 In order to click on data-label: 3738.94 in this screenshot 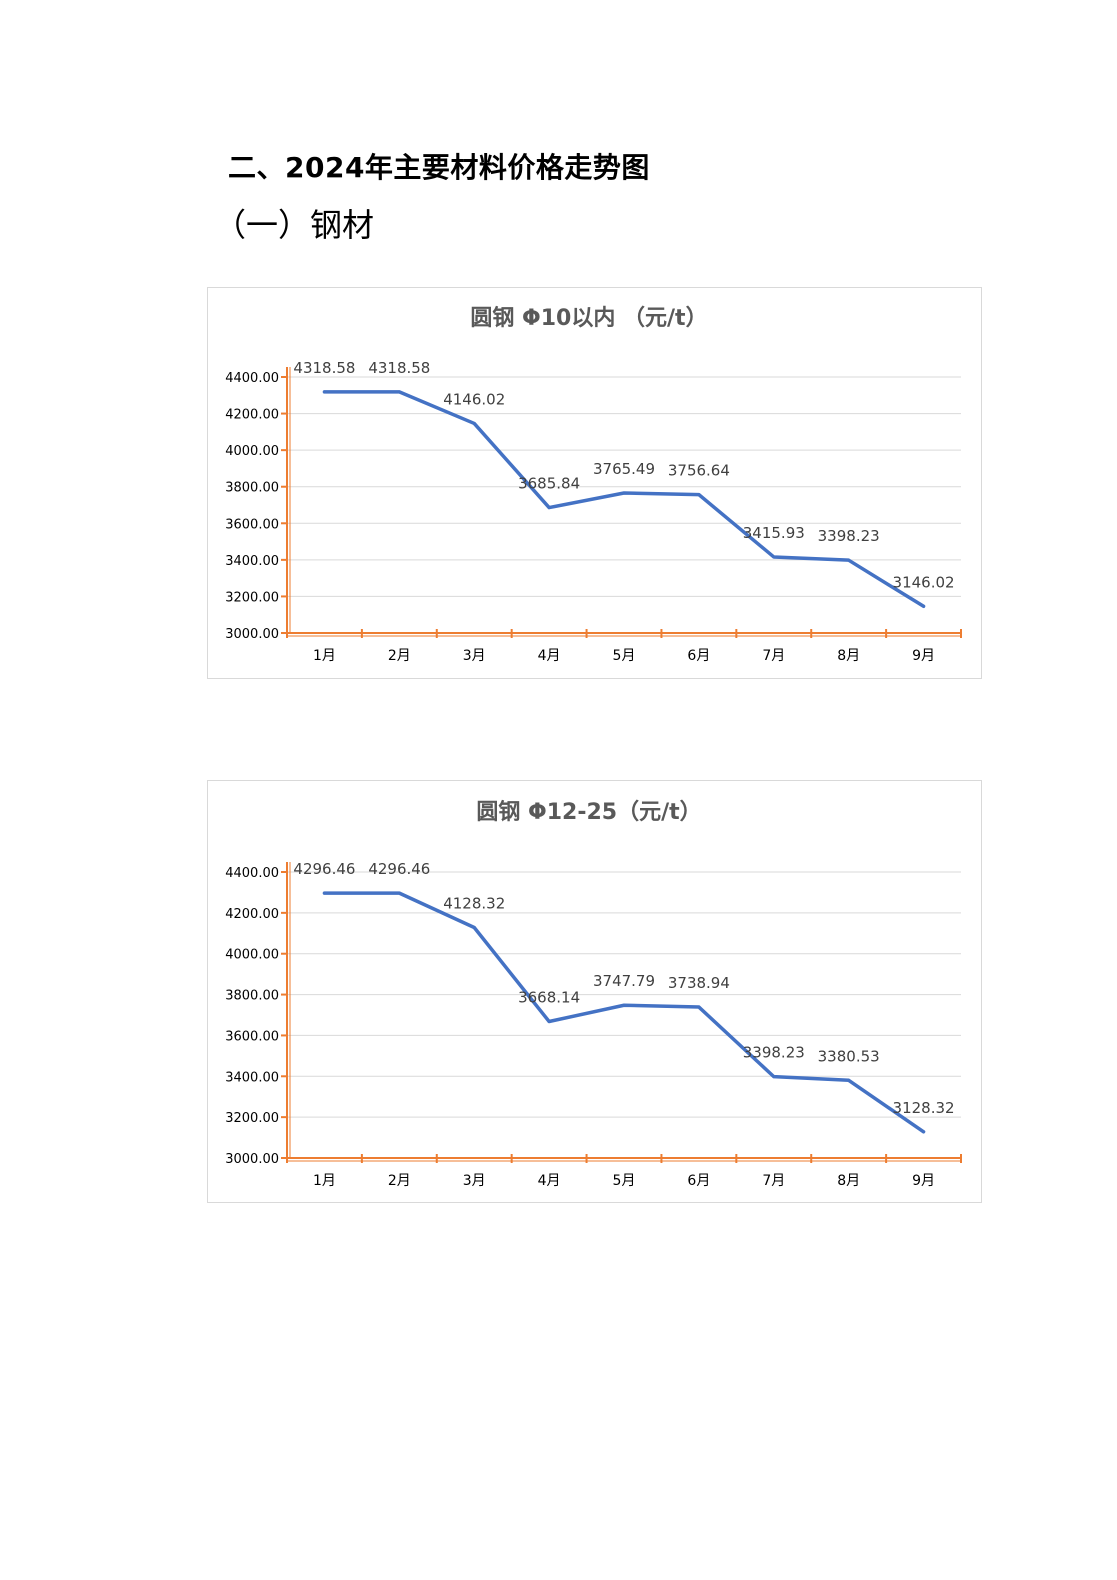, I will do `click(699, 983)`.